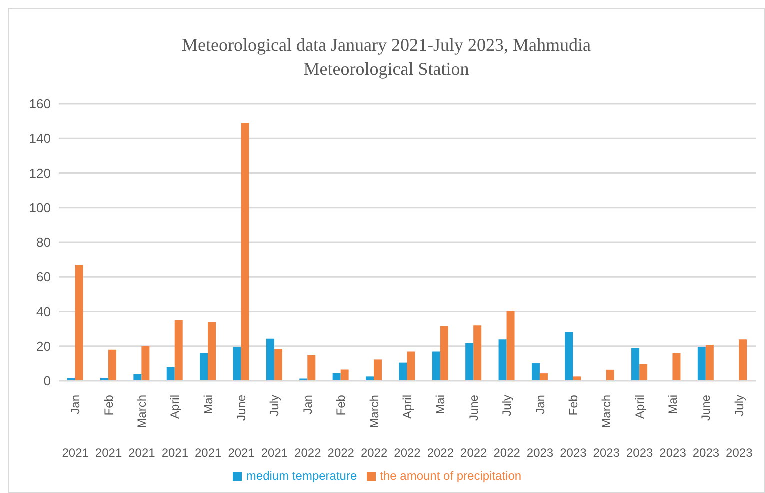 The image size is (765, 493). I want to click on y-tick-label: 100, so click(40, 208).